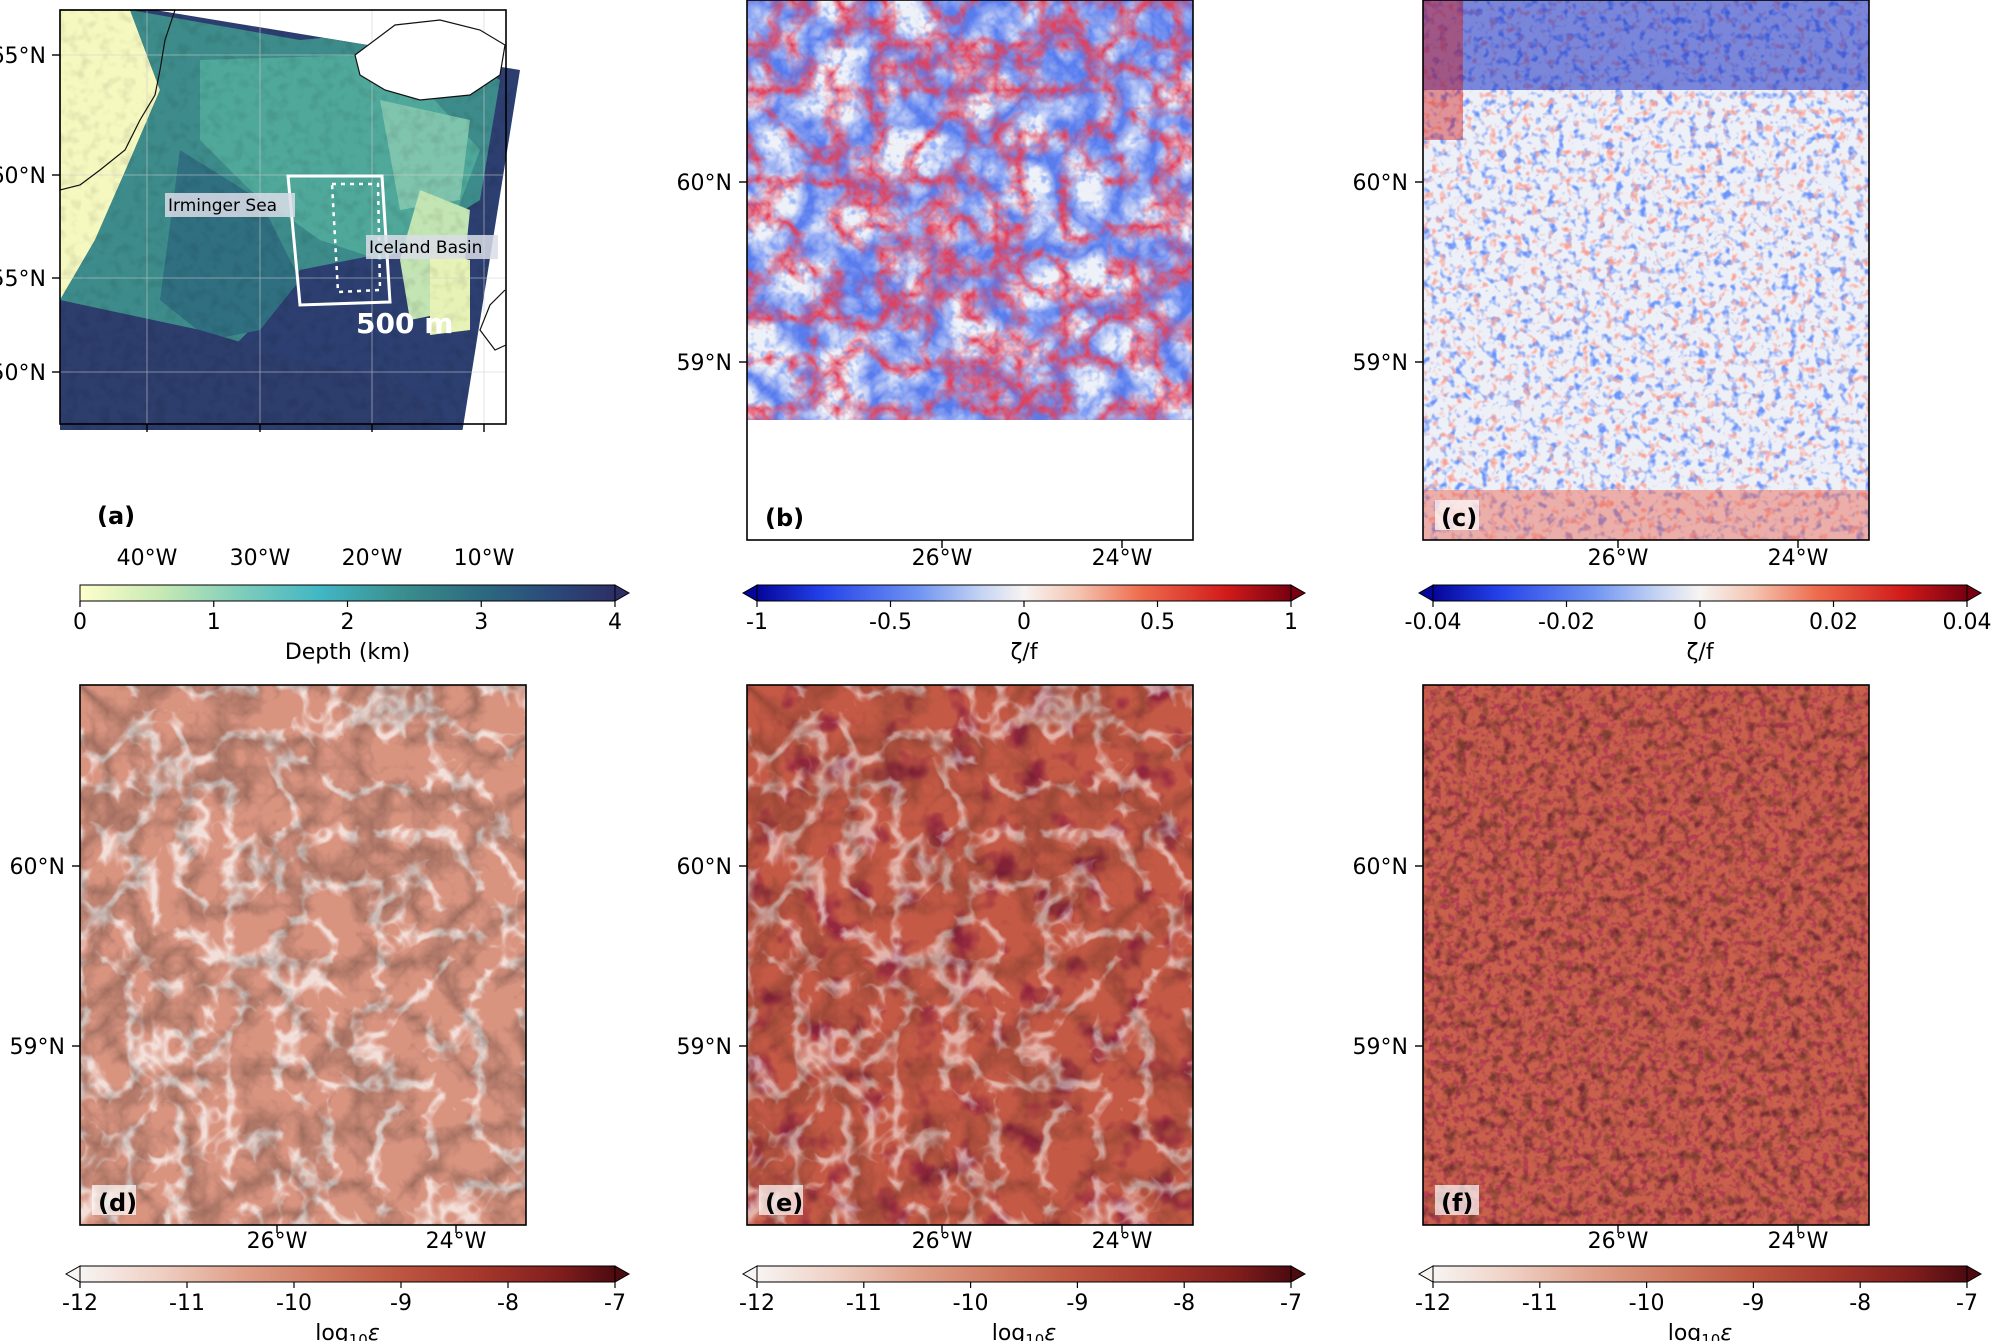 The width and height of the screenshot is (2000, 1341). I want to click on colorbar-b-label: ζ/f, so click(1024, 652).